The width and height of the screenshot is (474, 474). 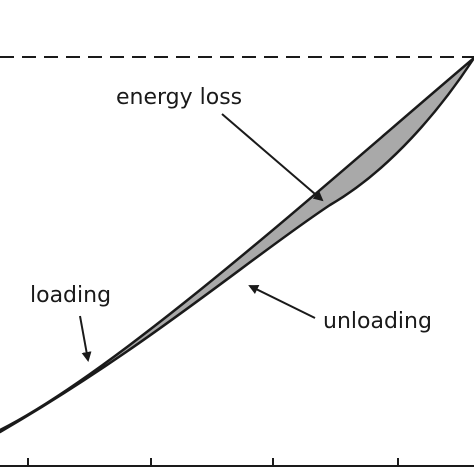 What do you see at coordinates (272, 157) in the screenshot?
I see `energy-loss-arrow` at bounding box center [272, 157].